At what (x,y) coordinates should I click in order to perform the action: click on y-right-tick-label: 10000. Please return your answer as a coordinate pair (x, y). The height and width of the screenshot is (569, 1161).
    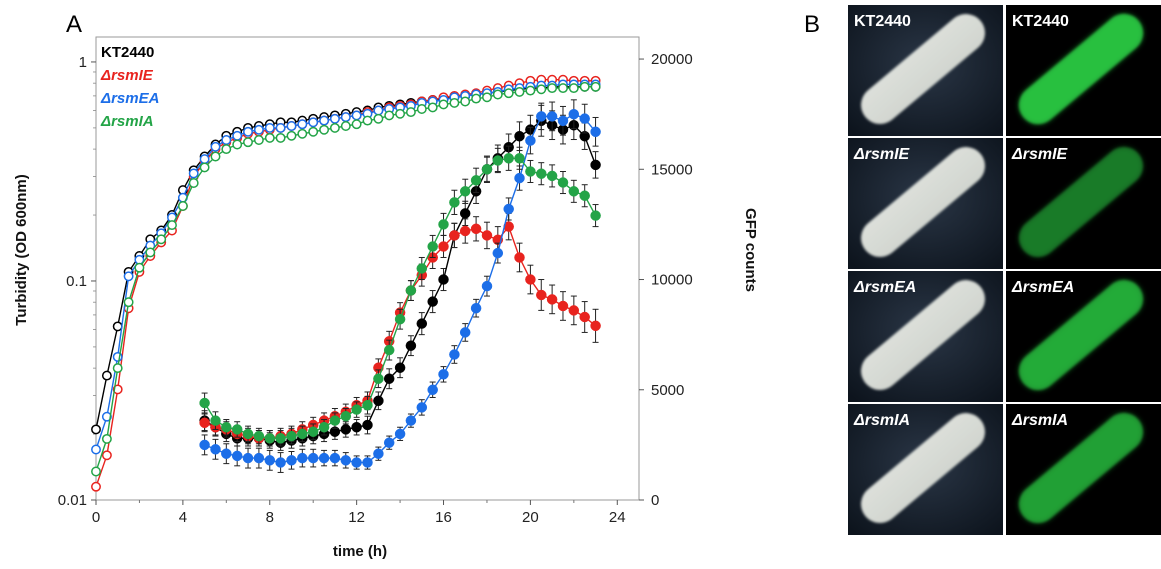
    Looking at the image, I should click on (672, 280).